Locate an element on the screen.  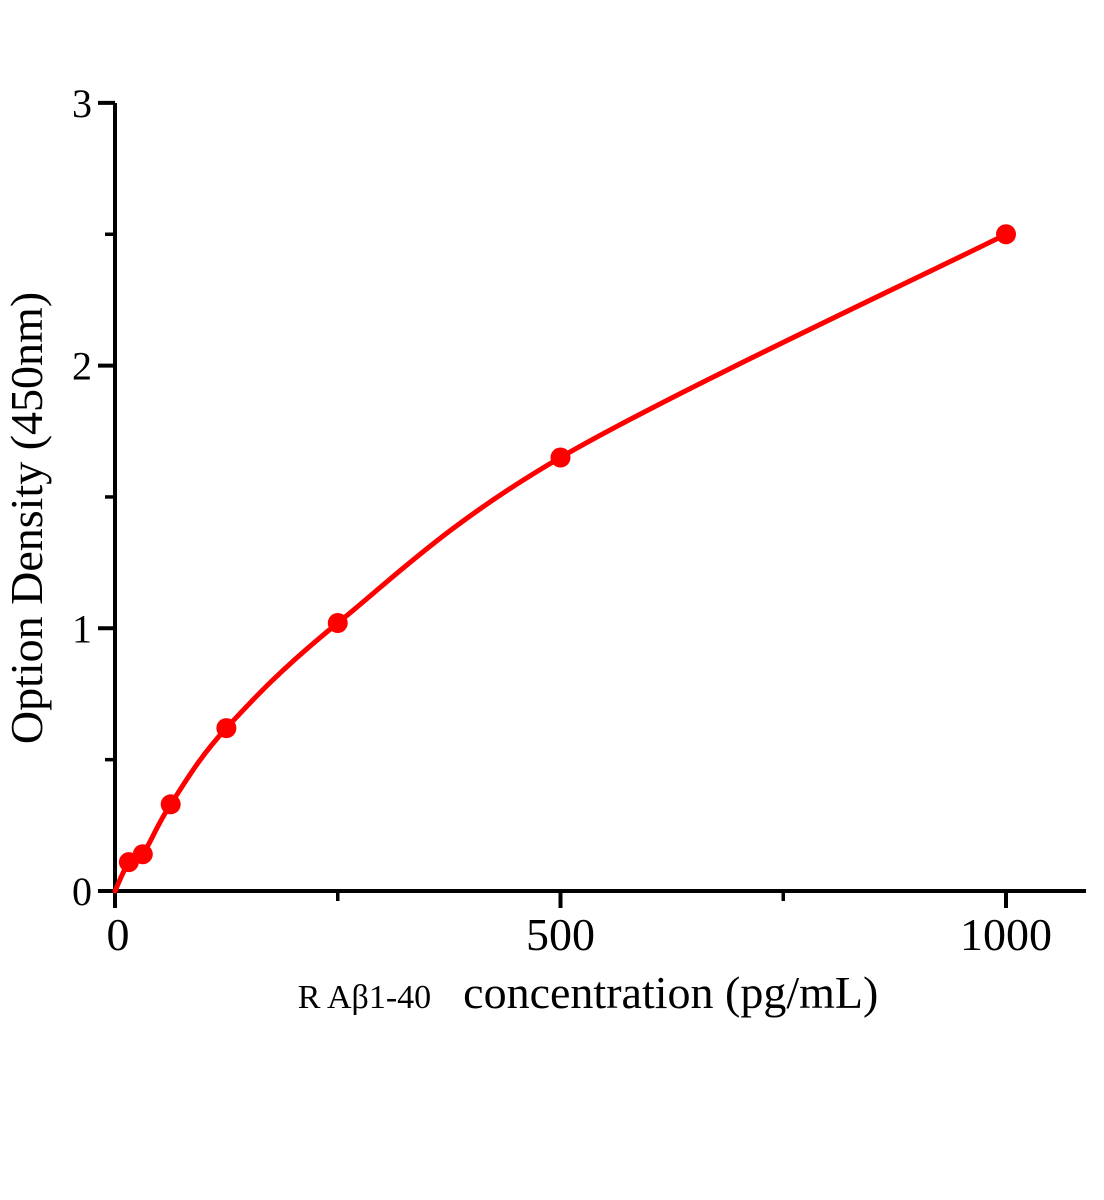
x-axis-title: R Aβ1-40 concentration (pg/mL) is located at coordinates (588, 992).